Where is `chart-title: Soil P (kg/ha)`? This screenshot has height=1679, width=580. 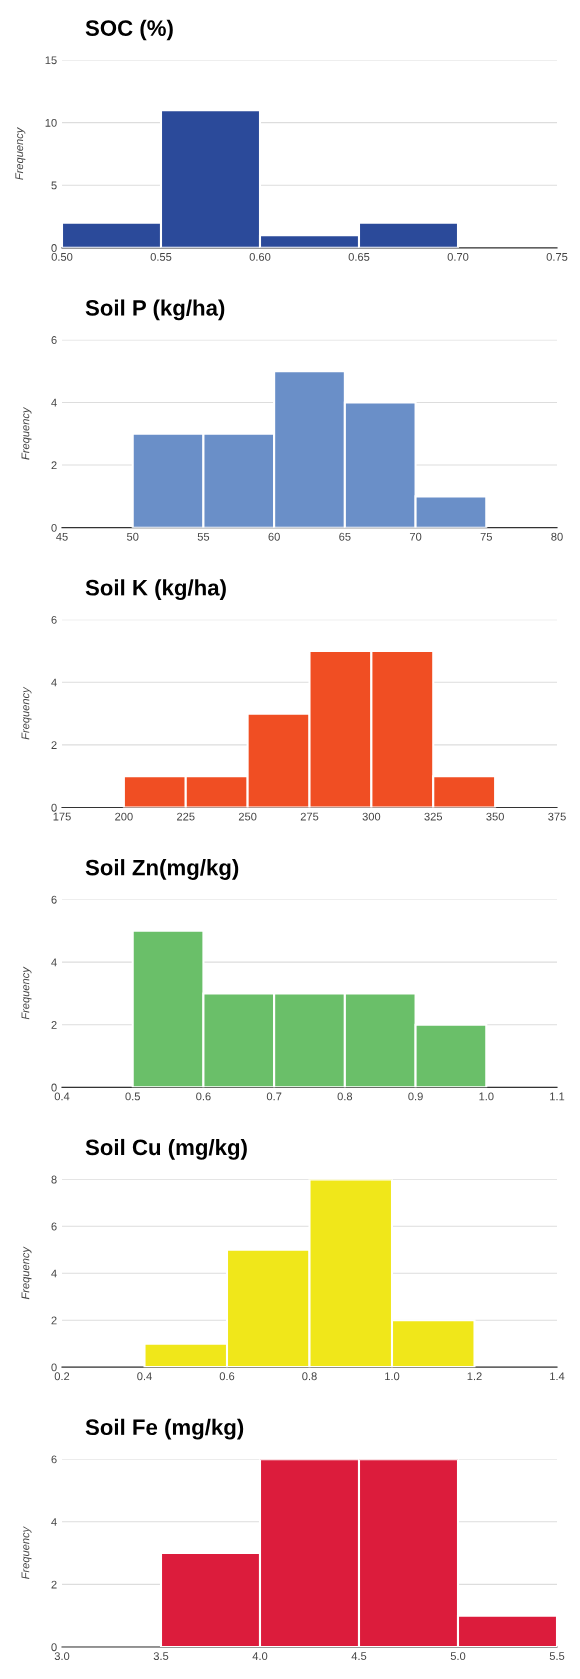
chart-title: Soil P (kg/ha) is located at coordinates (155, 310).